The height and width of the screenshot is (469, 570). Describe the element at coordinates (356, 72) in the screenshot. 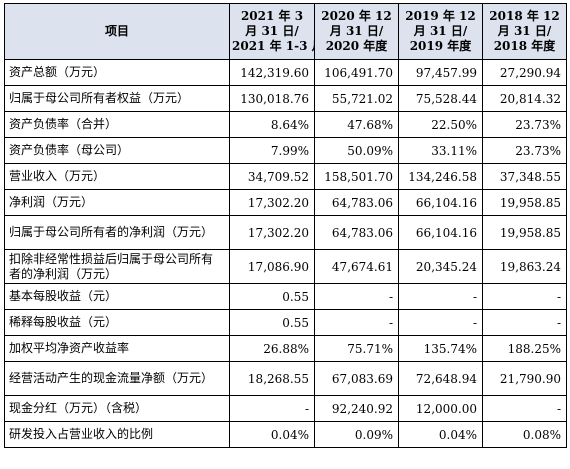

I see `cell-value: 106,491.70` at that location.